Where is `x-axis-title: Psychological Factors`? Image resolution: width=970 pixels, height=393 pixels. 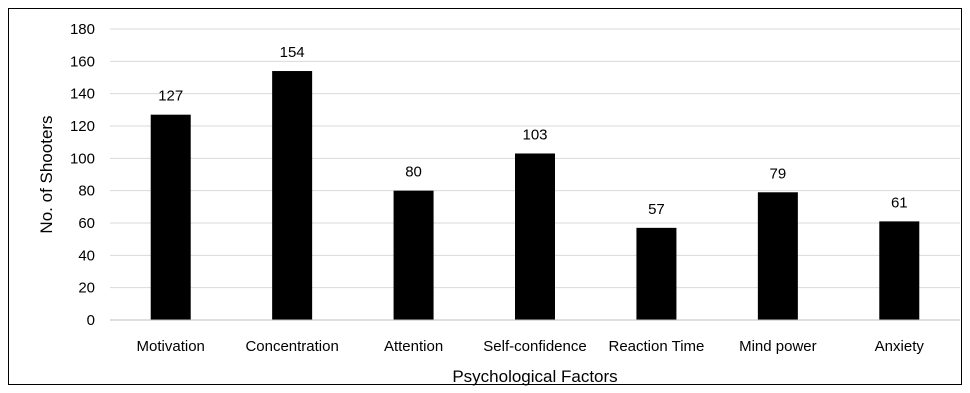 x-axis-title: Psychological Factors is located at coordinates (534, 376).